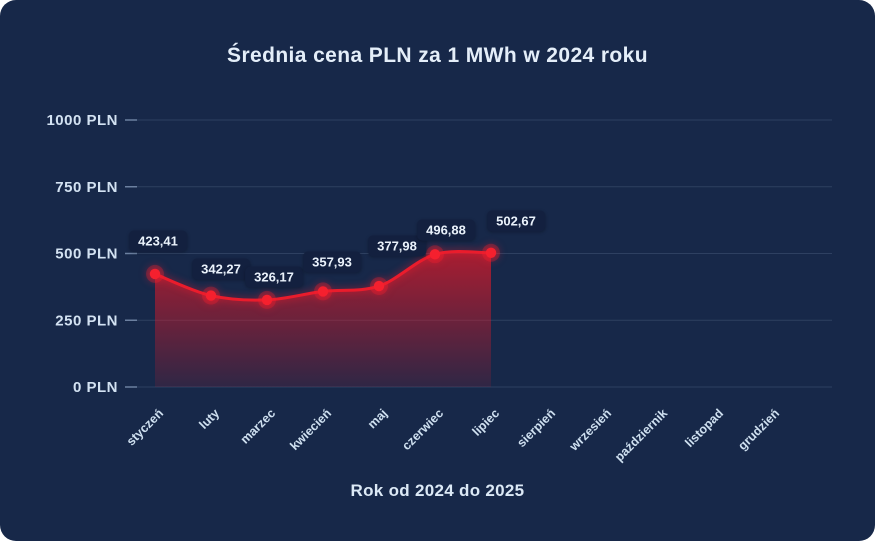 This screenshot has height=541, width=875. Describe the element at coordinates (86, 187) in the screenshot. I see `y-axis-tick-label: 750 PLN` at that location.